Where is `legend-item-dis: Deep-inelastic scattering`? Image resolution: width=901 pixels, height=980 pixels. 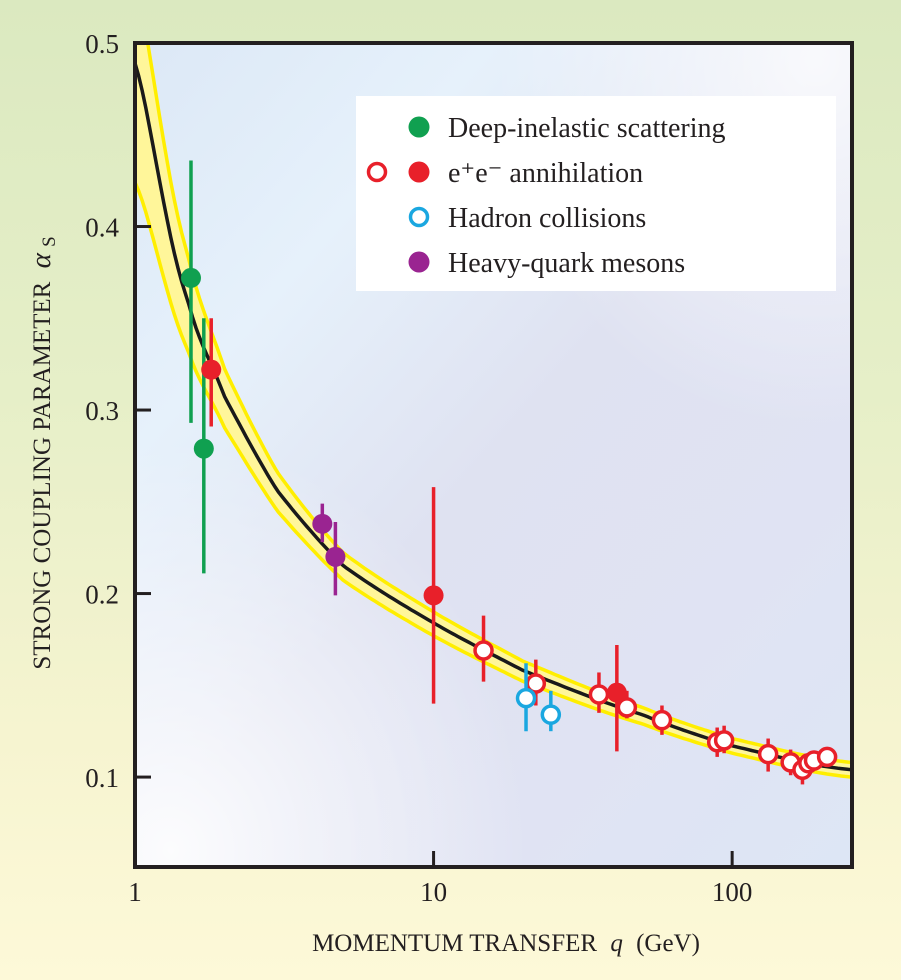 legend-item-dis: Deep-inelastic scattering is located at coordinates (567, 128).